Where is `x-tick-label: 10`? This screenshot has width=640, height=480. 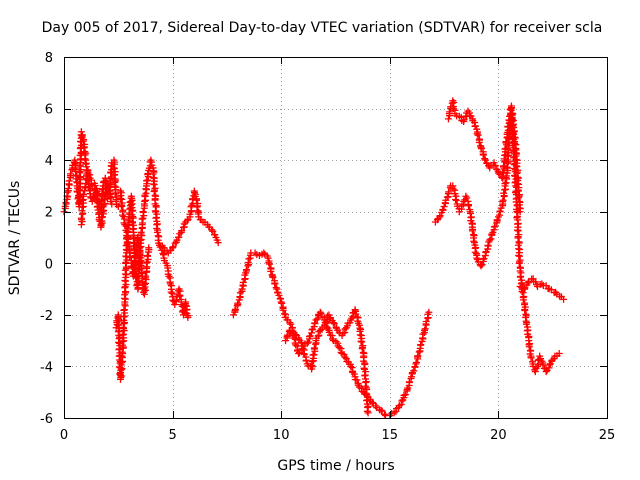 x-tick-label: 10 is located at coordinates (281, 435).